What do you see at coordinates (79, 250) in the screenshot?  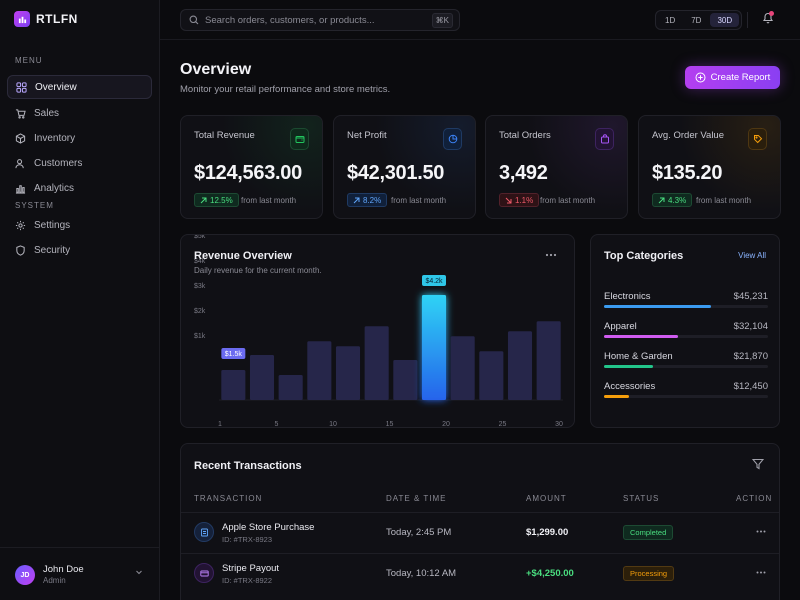 I see `sidebar-item-security: Security` at bounding box center [79, 250].